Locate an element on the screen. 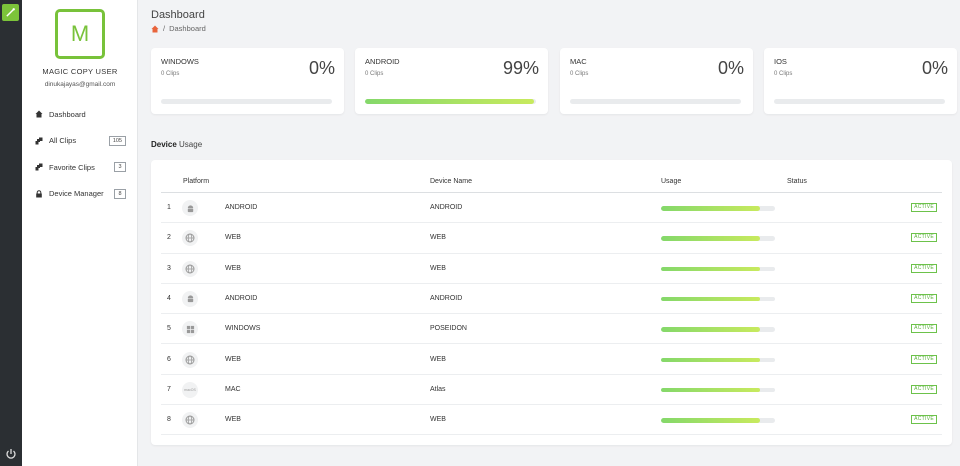 The image size is (960, 466). table-row: 5 WINDOWS POSEIDON ACTIVE is located at coordinates (551, 329).